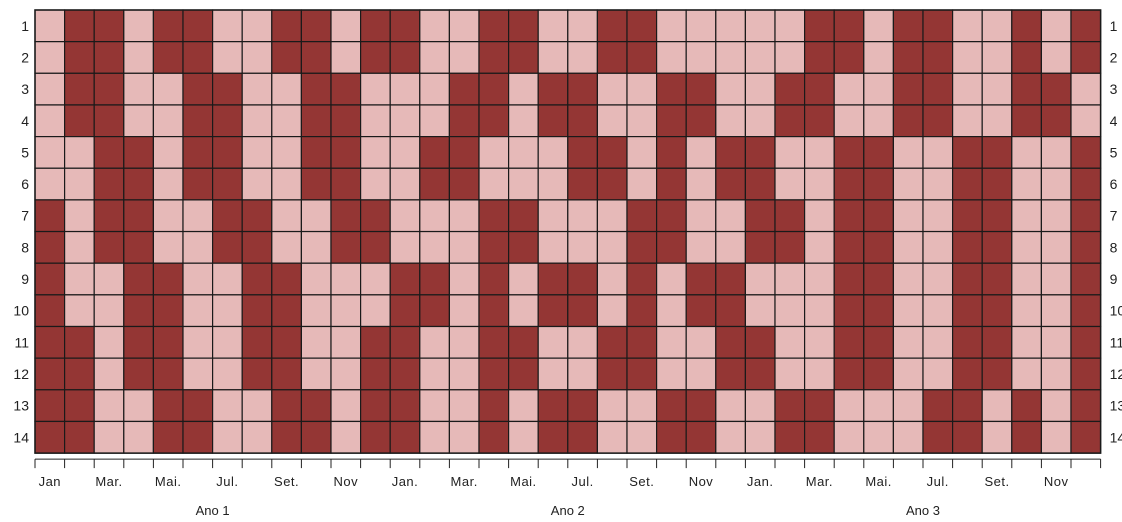 The height and width of the screenshot is (522, 1122). I want to click on row-label-left: 9, so click(25, 279).